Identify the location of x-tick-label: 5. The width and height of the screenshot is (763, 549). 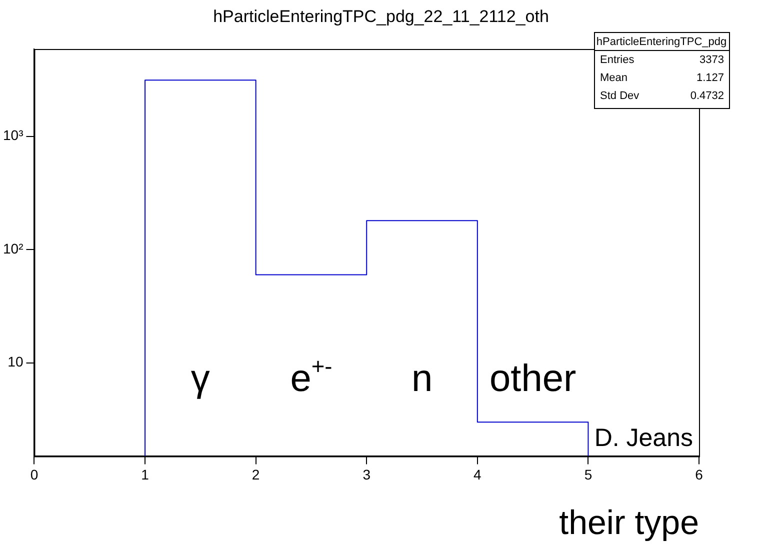
(588, 474).